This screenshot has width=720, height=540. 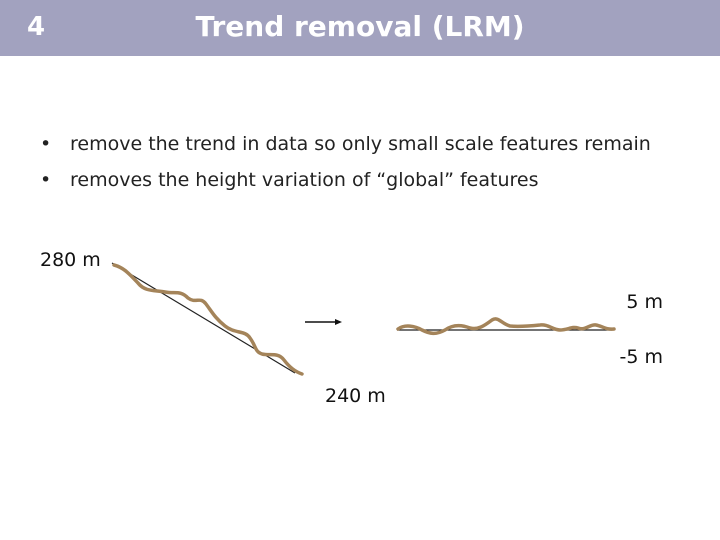 I want to click on header-bar: 4 Trend removal (LRM), so click(x=360, y=28).